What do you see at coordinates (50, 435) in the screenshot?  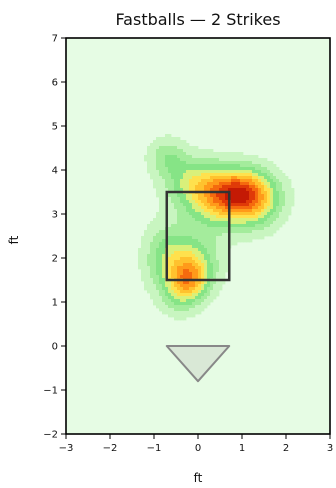 I see `y-tick-label: −2` at bounding box center [50, 435].